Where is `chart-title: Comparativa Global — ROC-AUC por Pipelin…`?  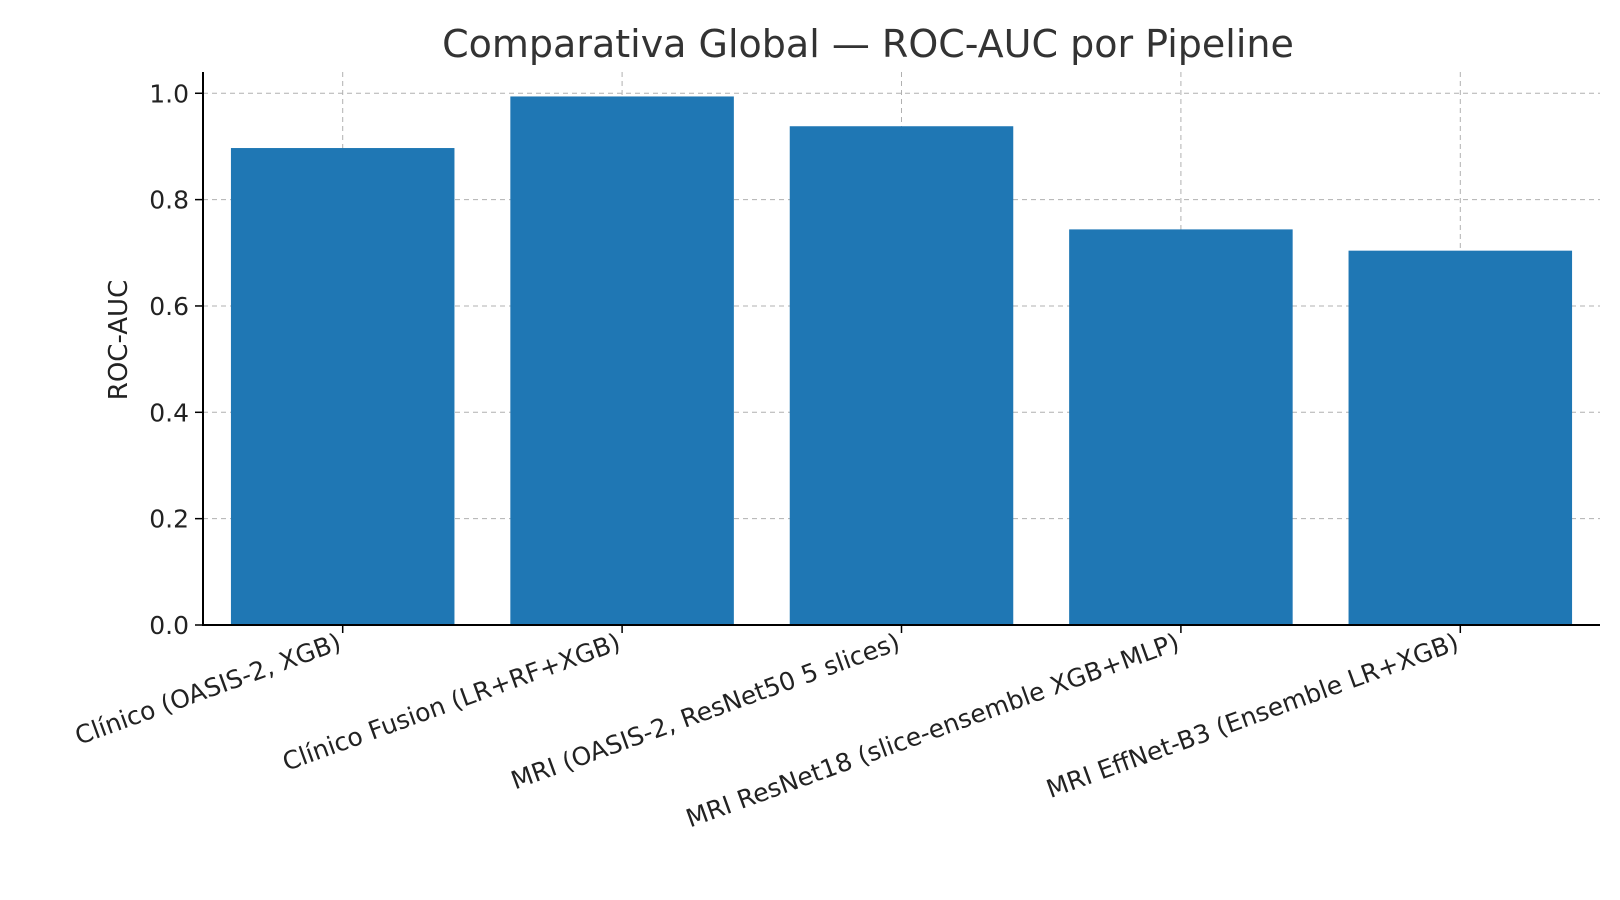
chart-title: Comparativa Global — ROC-AUC por Pipelin… is located at coordinates (868, 44).